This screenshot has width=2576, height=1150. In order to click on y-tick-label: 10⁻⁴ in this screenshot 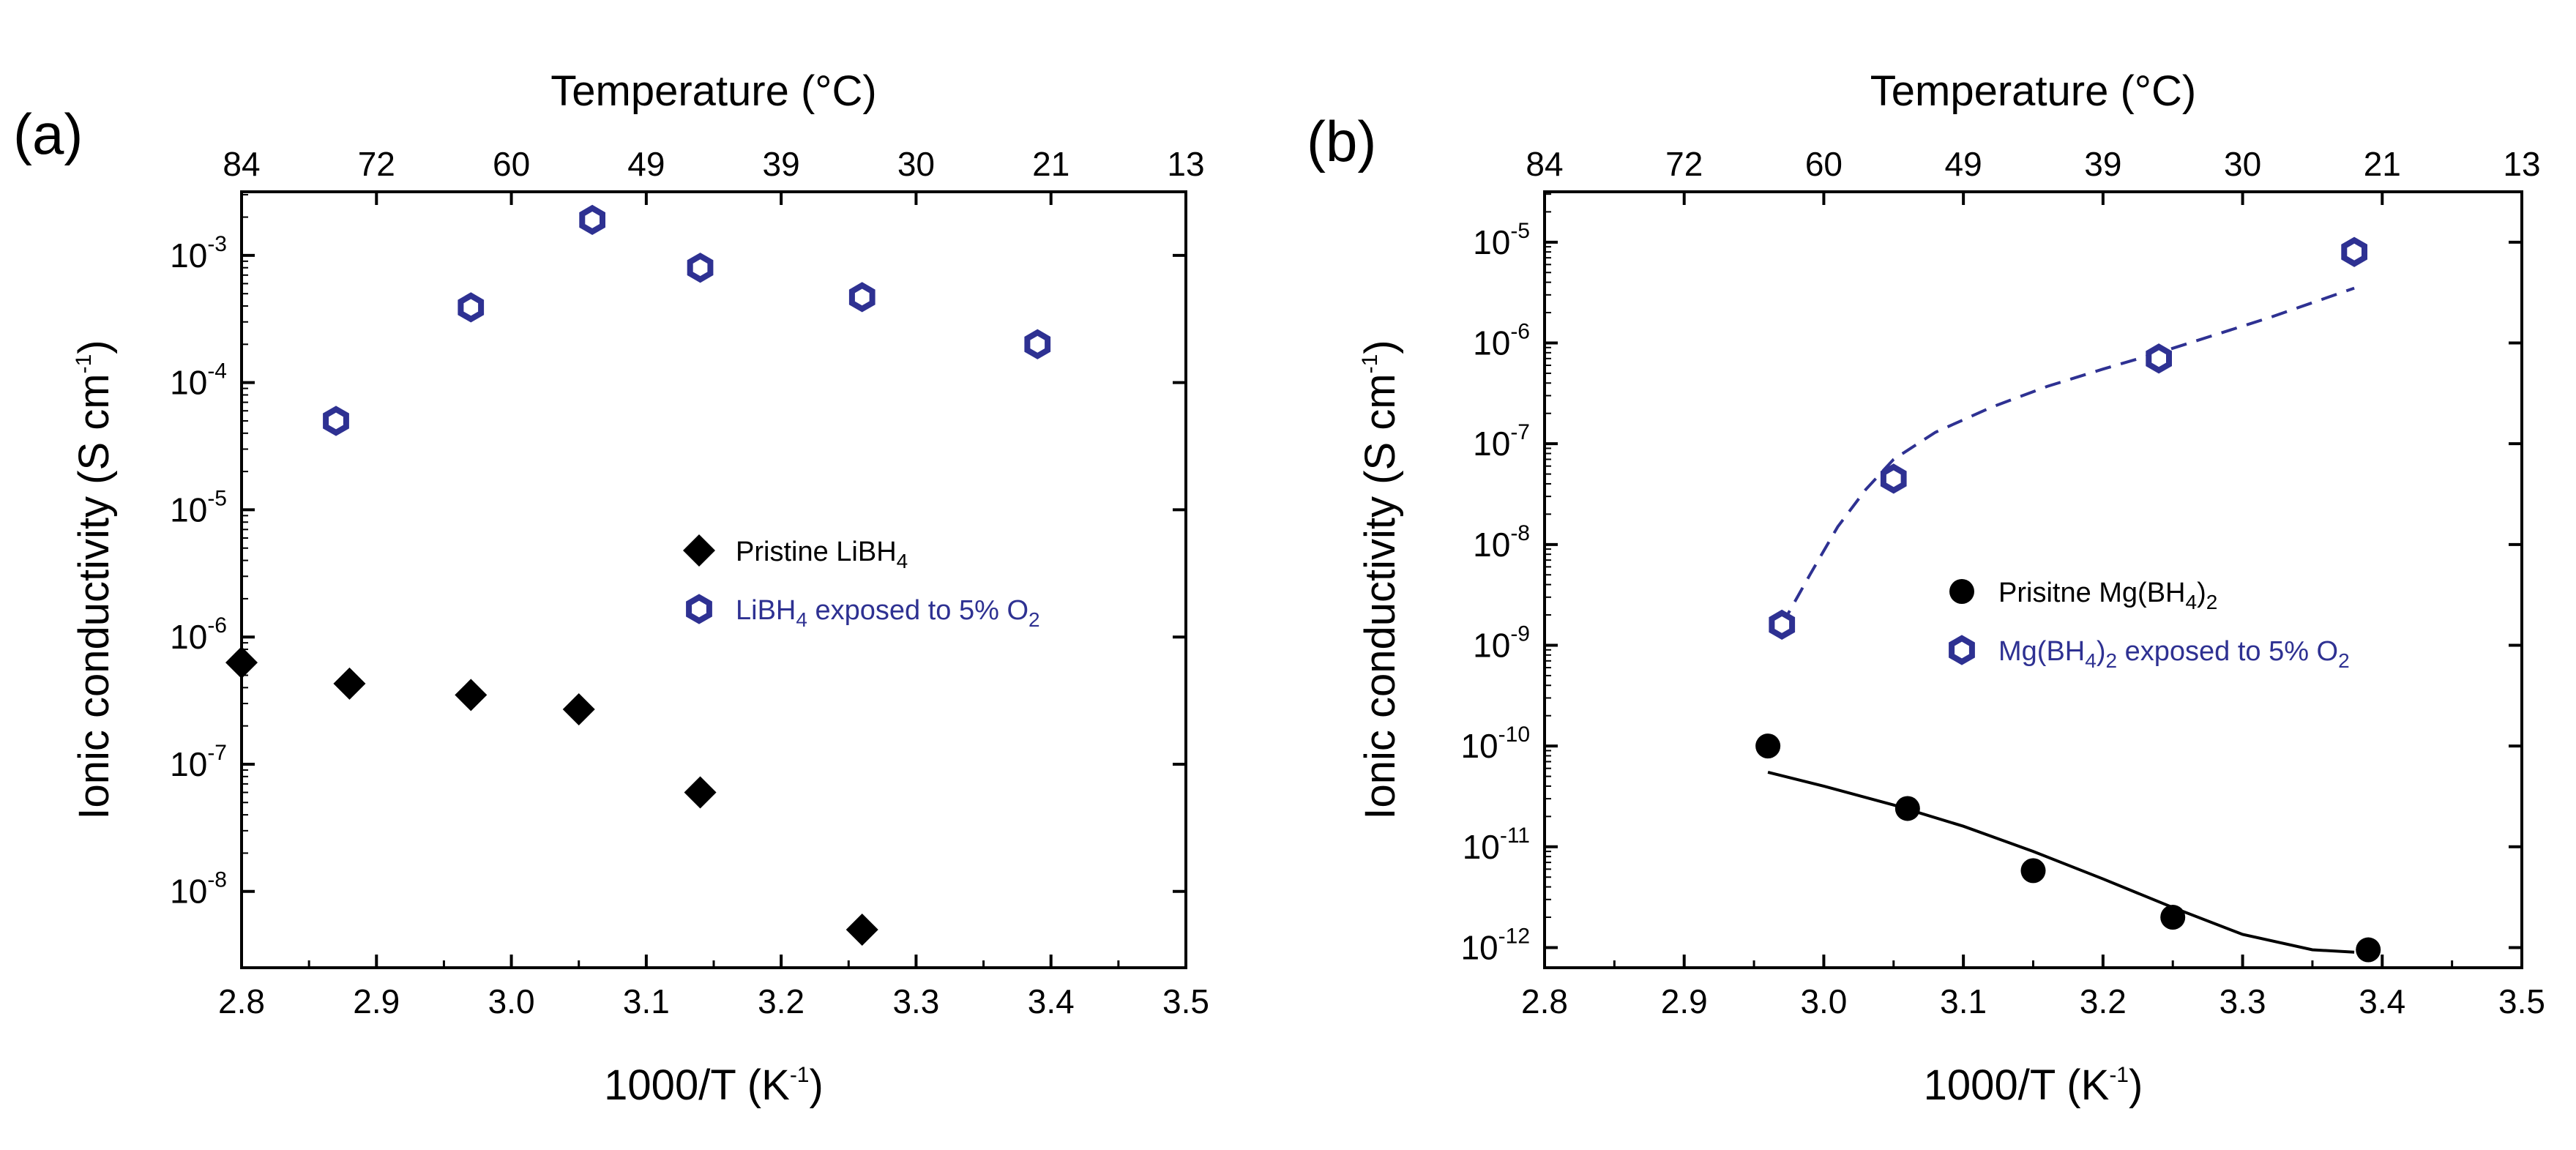, I will do `click(198, 380)`.